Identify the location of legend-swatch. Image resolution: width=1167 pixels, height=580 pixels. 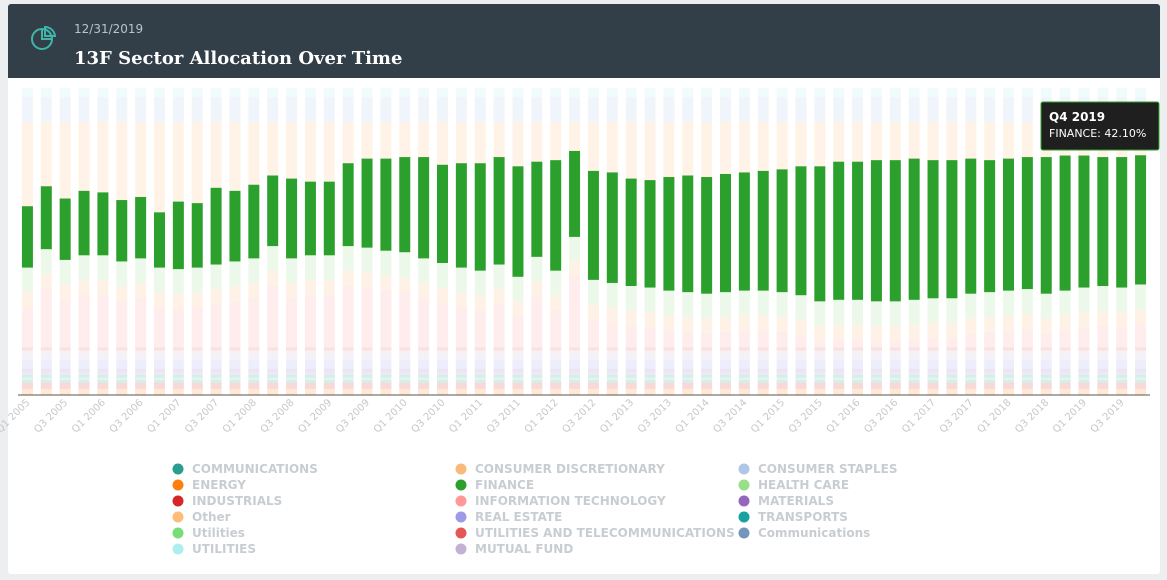
(178, 549).